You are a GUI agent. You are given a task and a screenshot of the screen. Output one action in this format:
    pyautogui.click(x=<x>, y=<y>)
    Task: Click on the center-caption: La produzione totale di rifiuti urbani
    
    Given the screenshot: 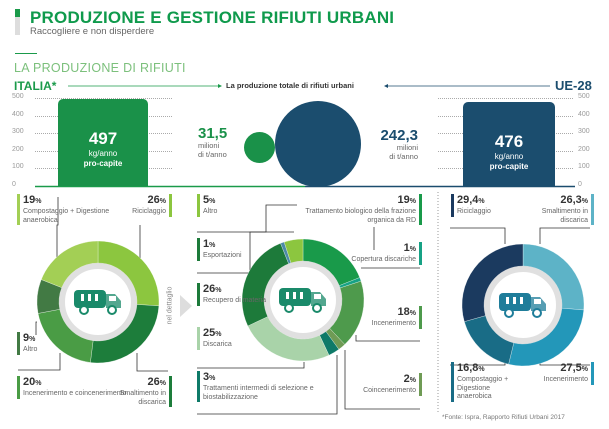 What is the action you would take?
    pyautogui.click(x=290, y=85)
    